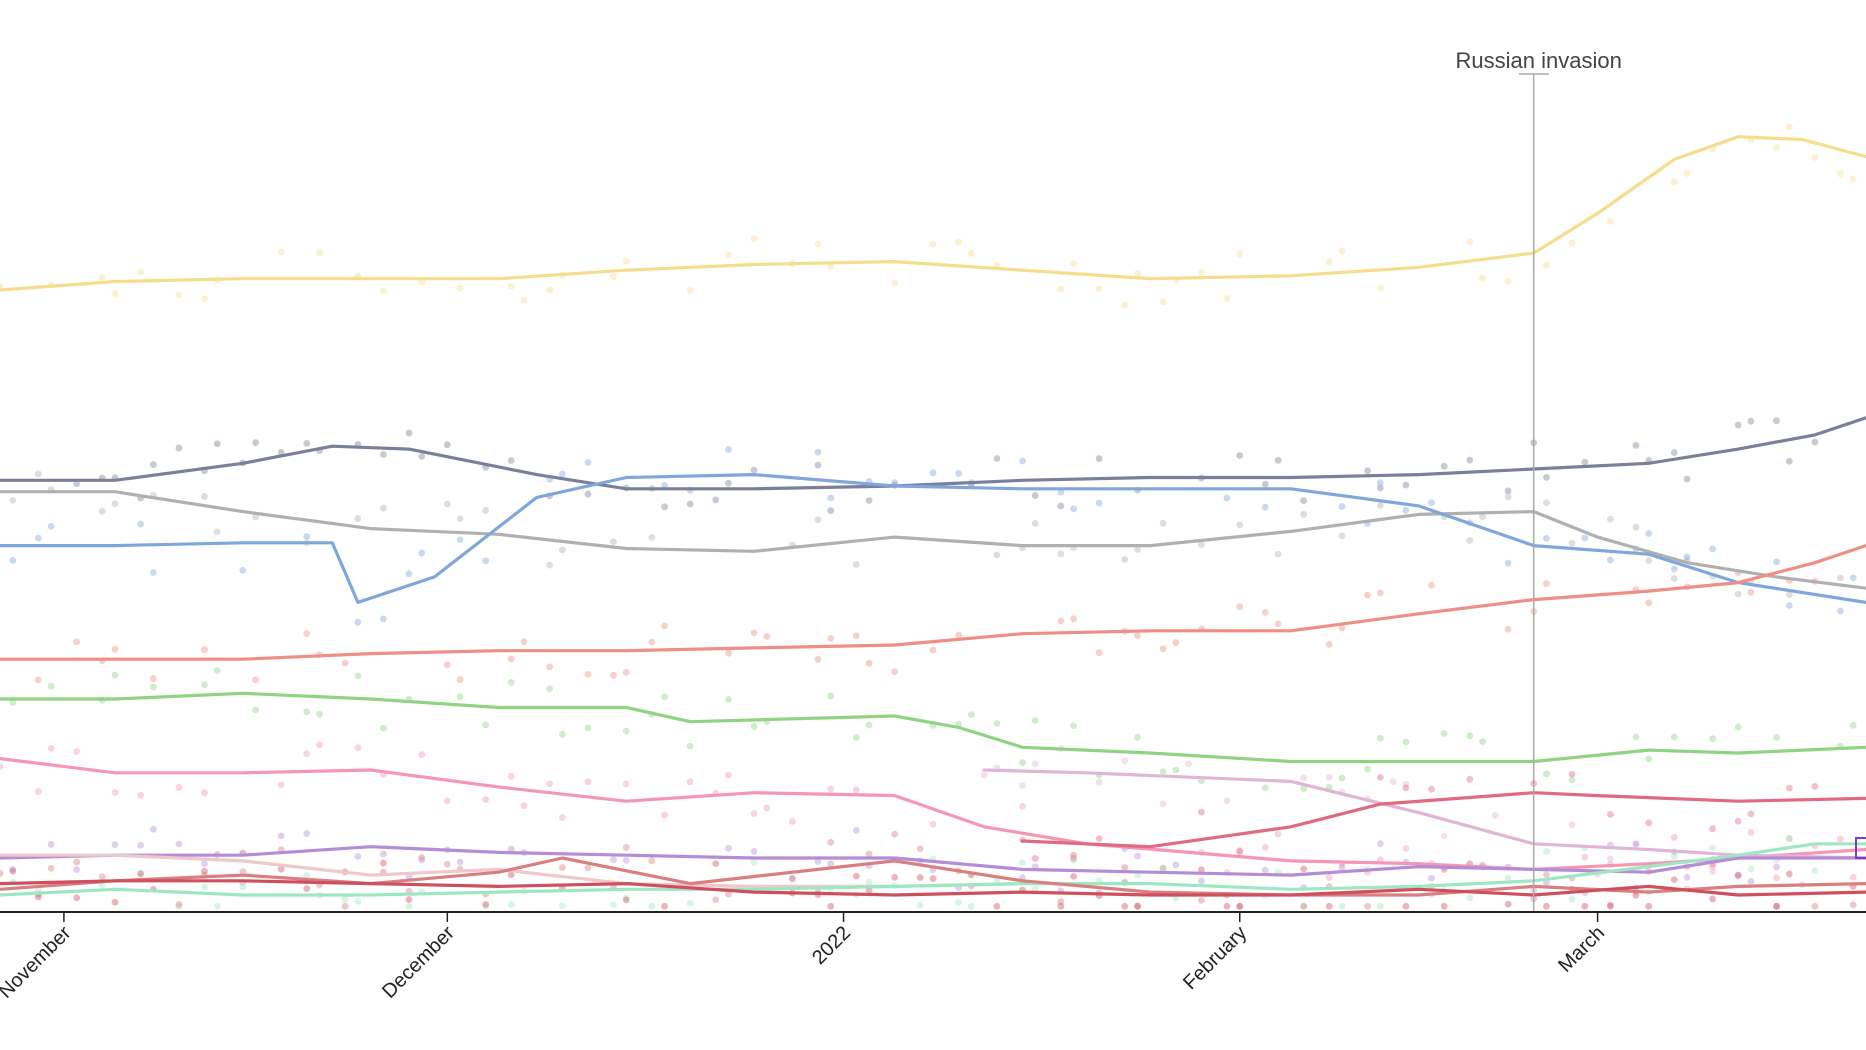  I want to click on x-tick-label: December, so click(418, 962).